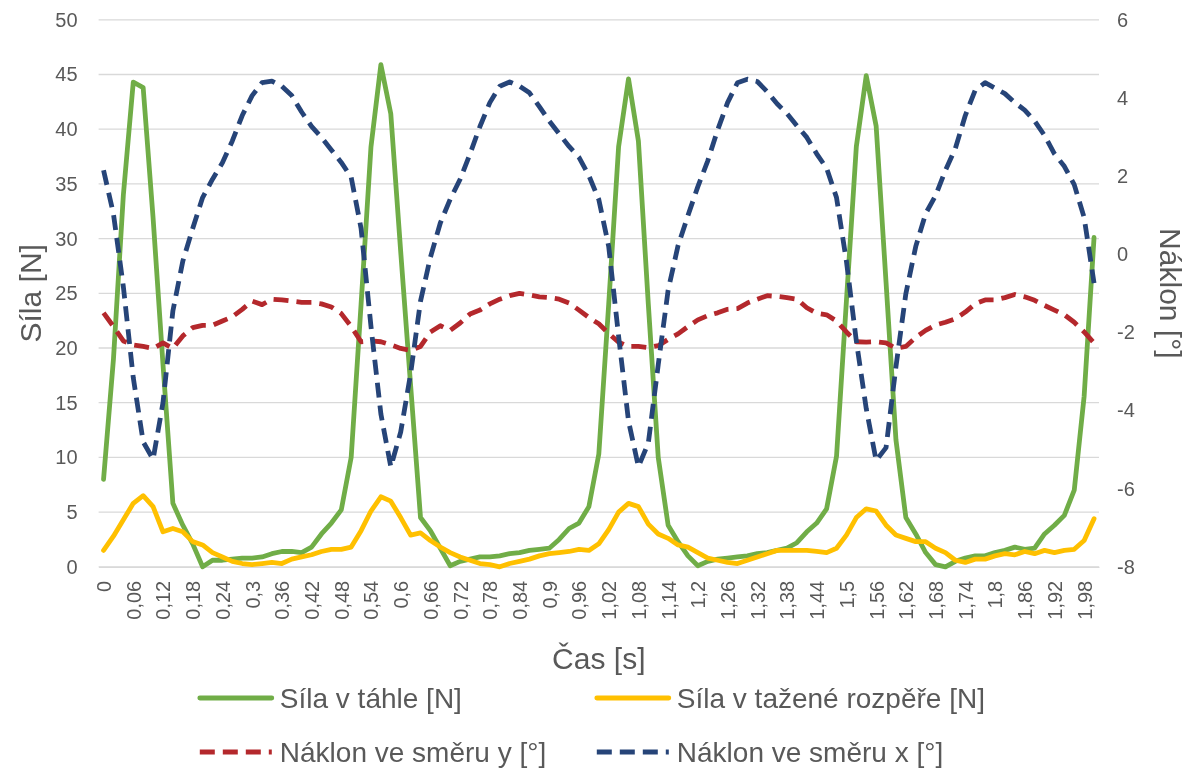 Image resolution: width=1199 pixels, height=769 pixels. I want to click on x-tick-label: 1,74, so click(965, 600).